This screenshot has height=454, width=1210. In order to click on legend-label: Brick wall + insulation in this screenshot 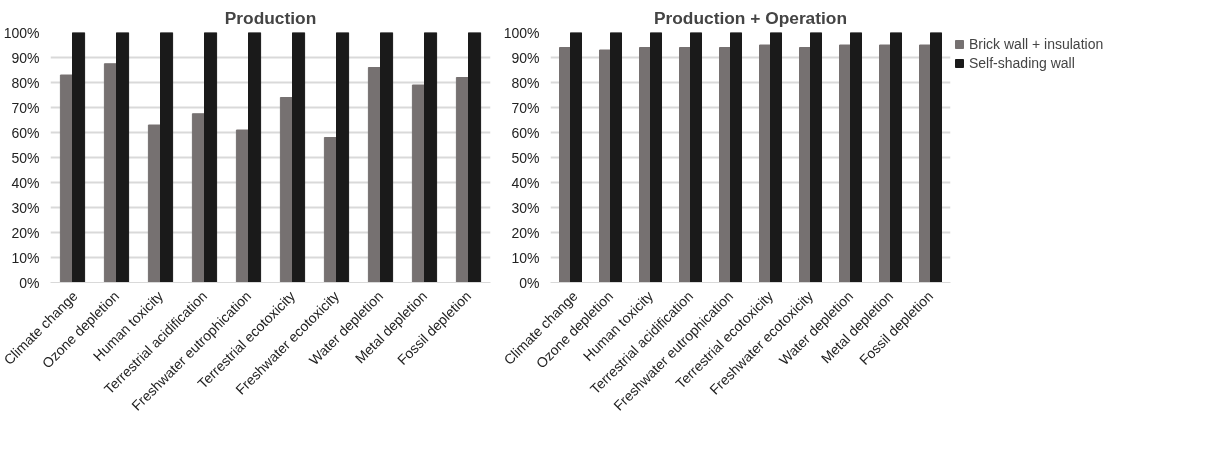, I will do `click(1036, 44)`.